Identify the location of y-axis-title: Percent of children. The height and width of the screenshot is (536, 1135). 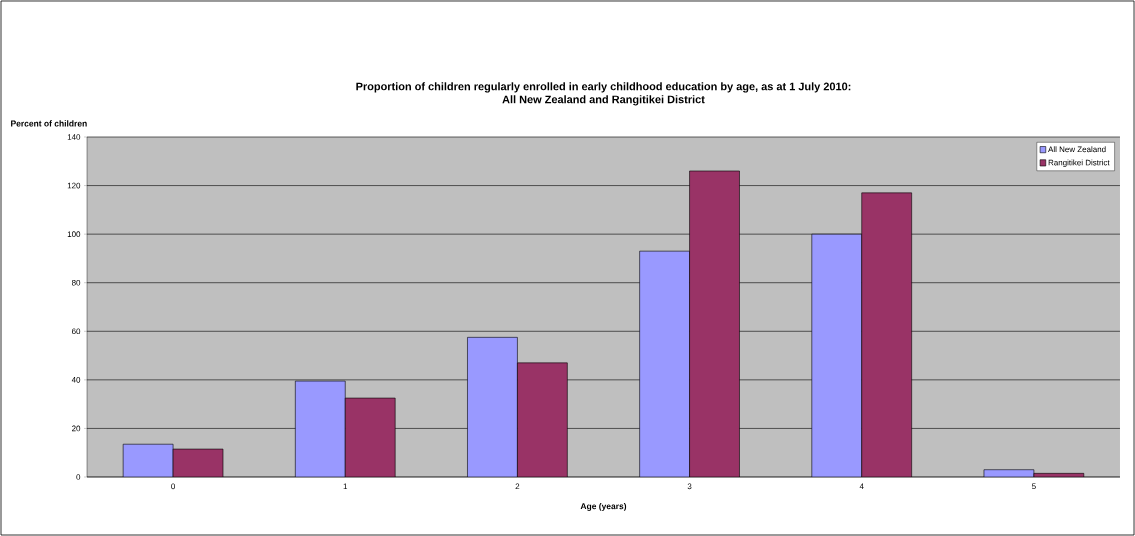
(49, 123).